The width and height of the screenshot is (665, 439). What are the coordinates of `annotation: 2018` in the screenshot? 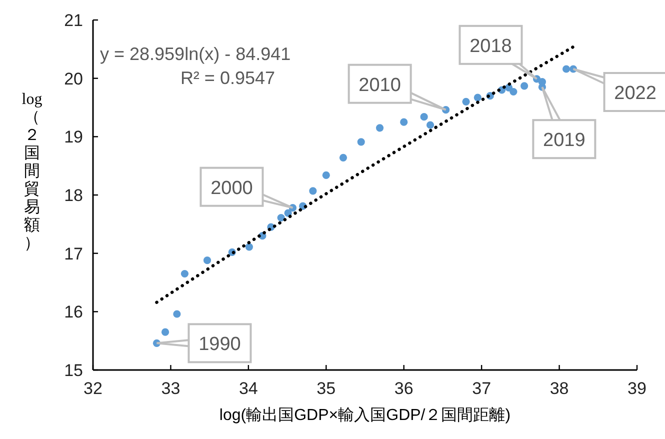 It's located at (491, 46).